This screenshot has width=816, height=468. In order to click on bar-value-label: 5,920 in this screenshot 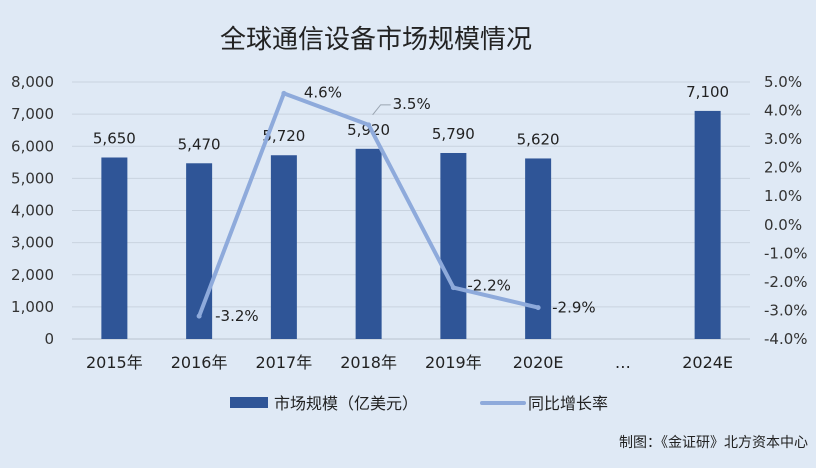, I will do `click(368, 130)`.